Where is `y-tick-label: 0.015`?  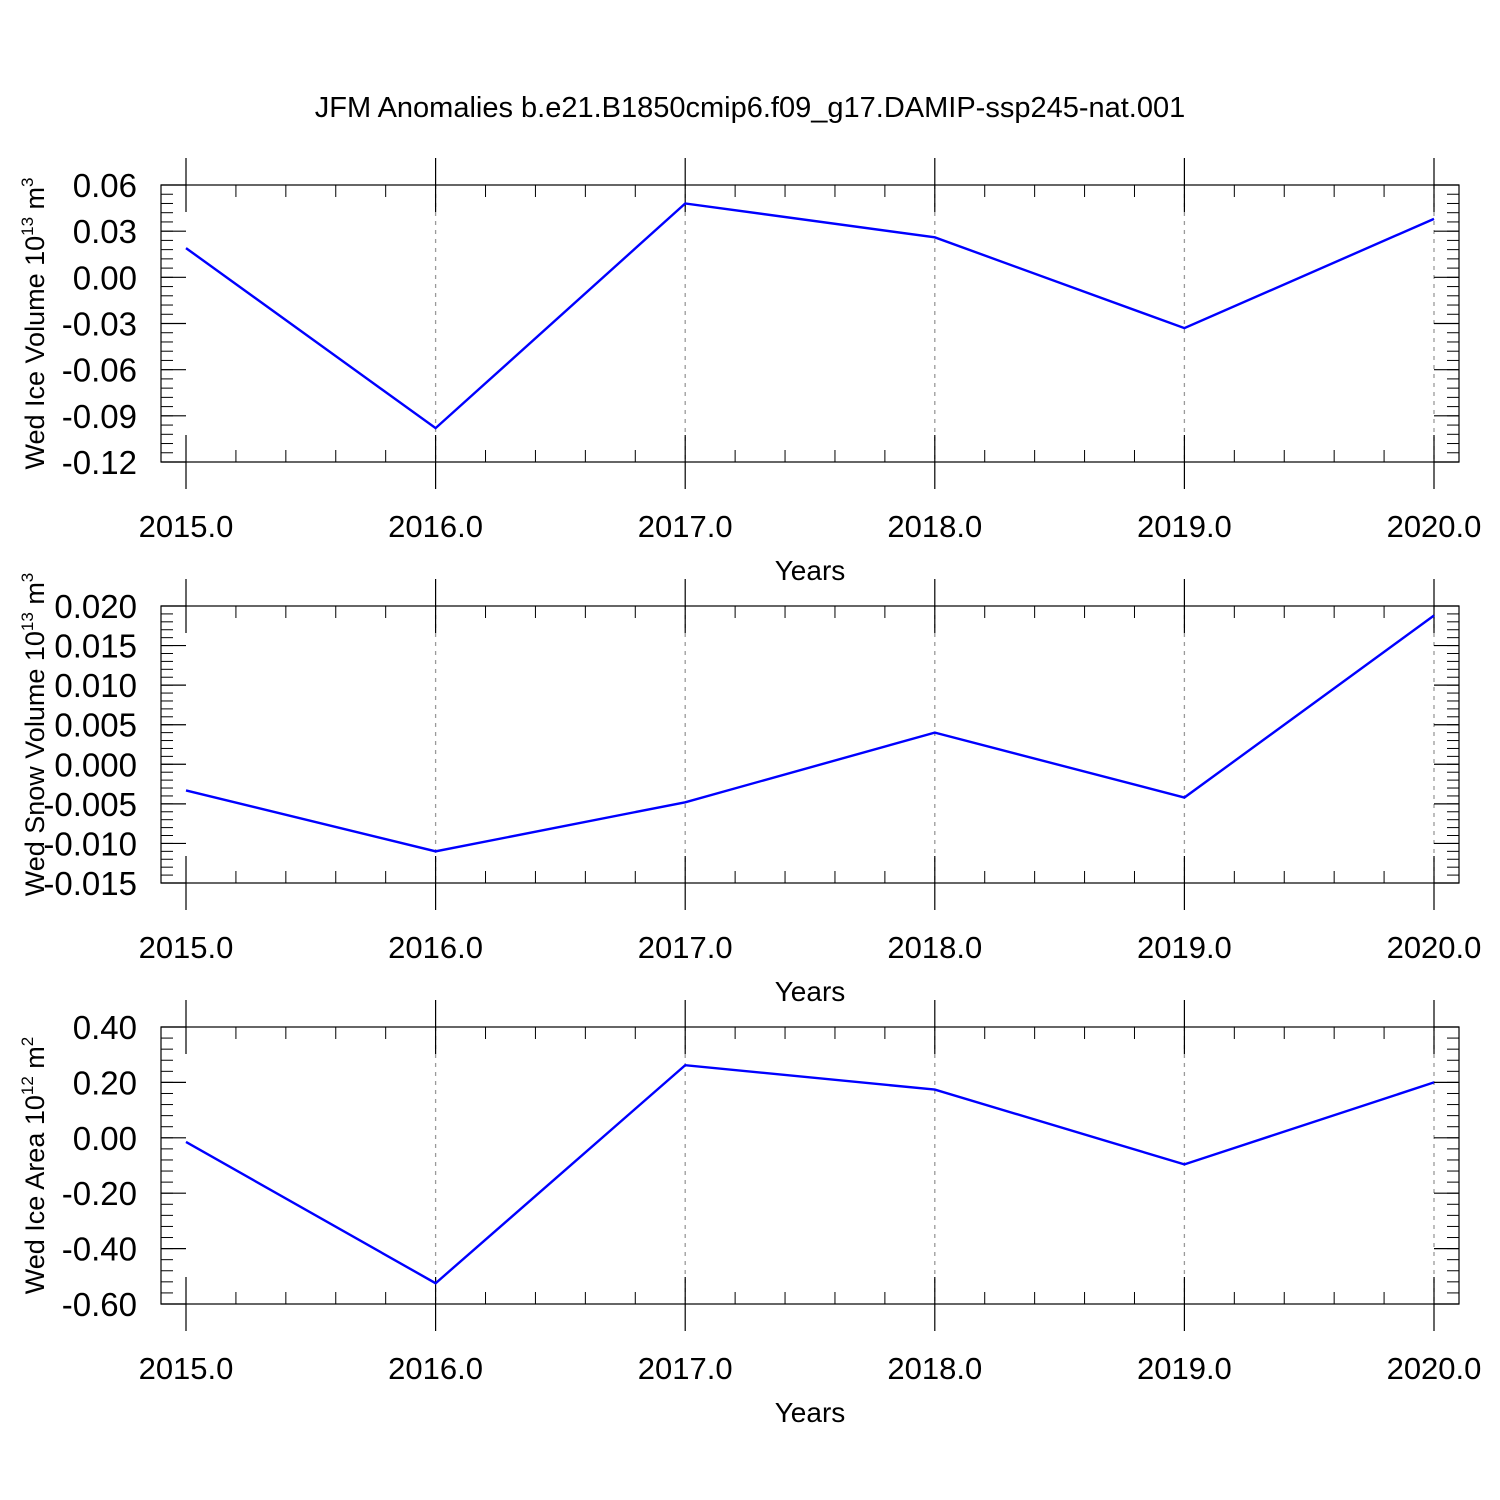
y-tick-label: 0.015 is located at coordinates (95, 646).